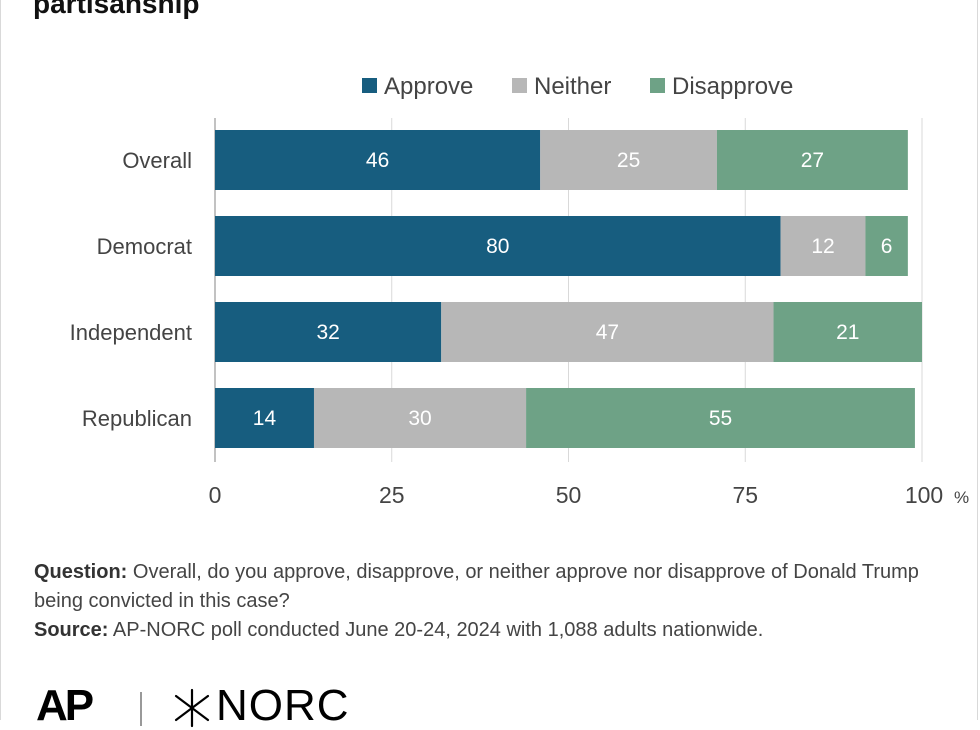  Describe the element at coordinates (141, 709) in the screenshot. I see `logo-divider` at that location.